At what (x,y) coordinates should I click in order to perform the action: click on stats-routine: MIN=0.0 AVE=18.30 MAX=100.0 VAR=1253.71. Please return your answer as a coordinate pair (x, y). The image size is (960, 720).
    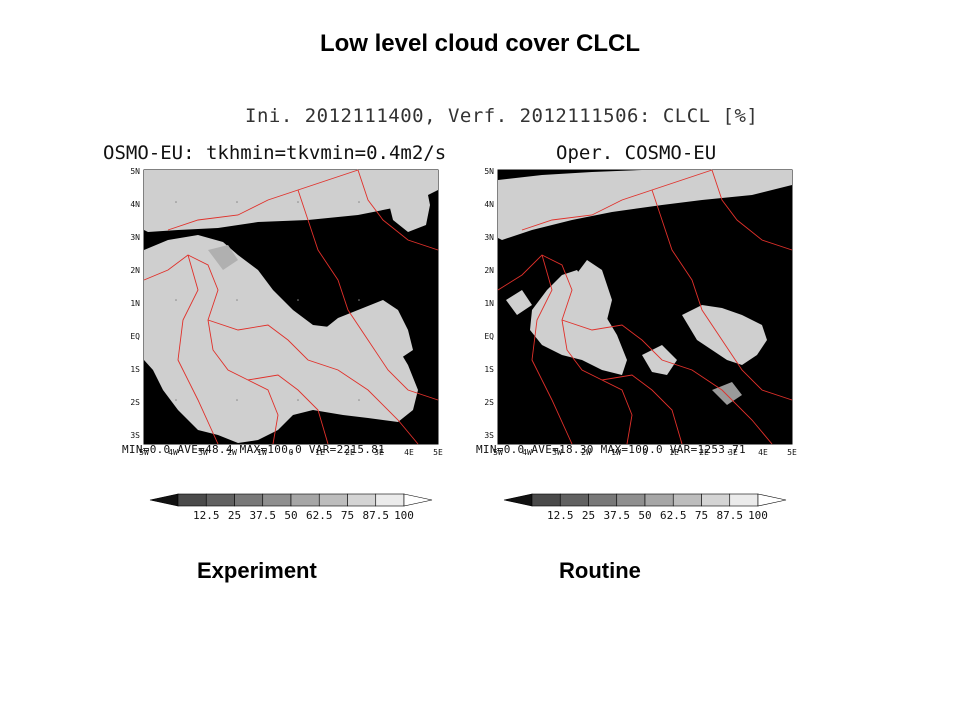
    Looking at the image, I should click on (611, 449).